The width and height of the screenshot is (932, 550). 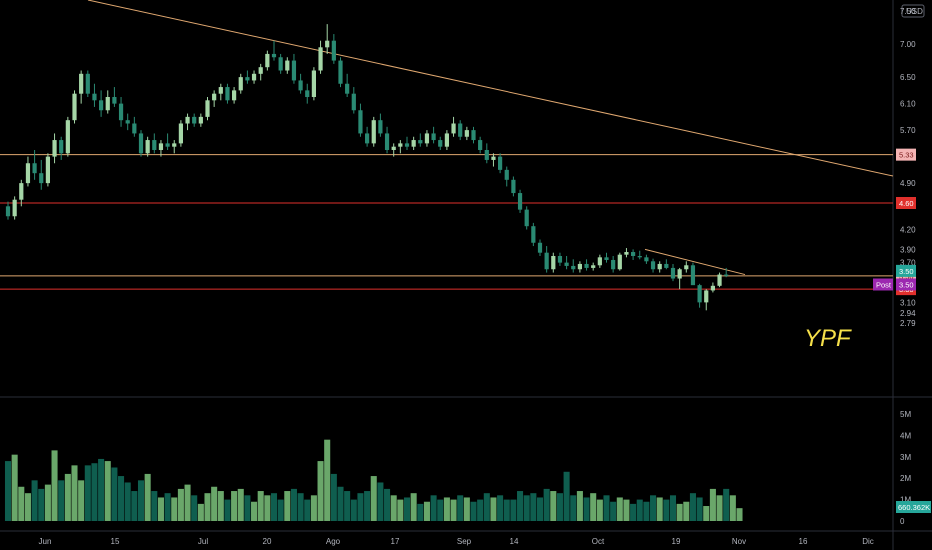 I want to click on time-tick-label: 15, so click(x=115, y=541).